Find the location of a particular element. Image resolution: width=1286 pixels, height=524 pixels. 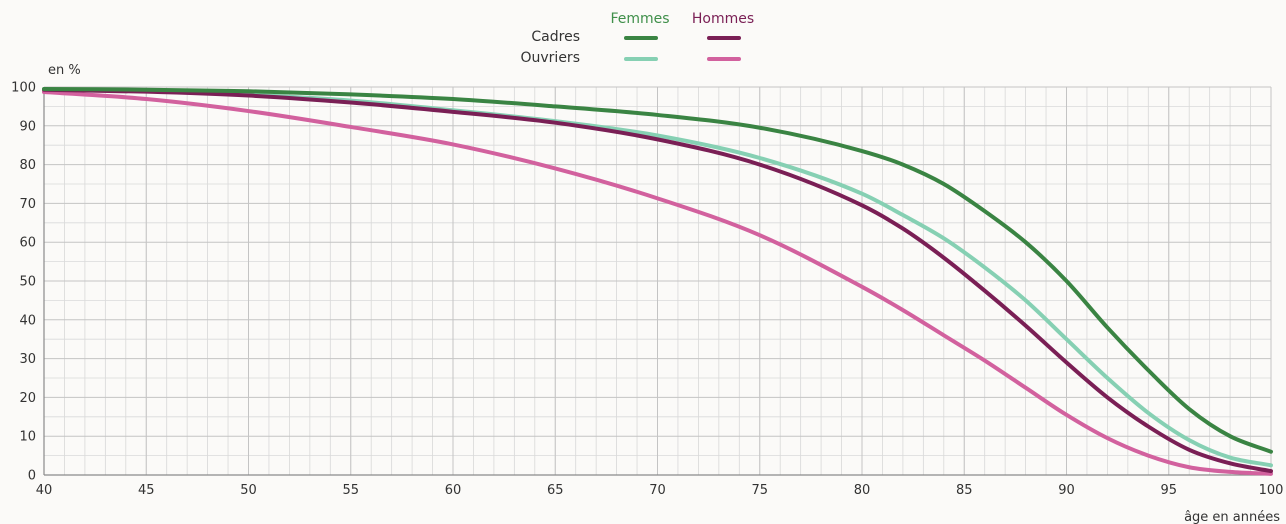

x-tick-label: 70 is located at coordinates (657, 490).